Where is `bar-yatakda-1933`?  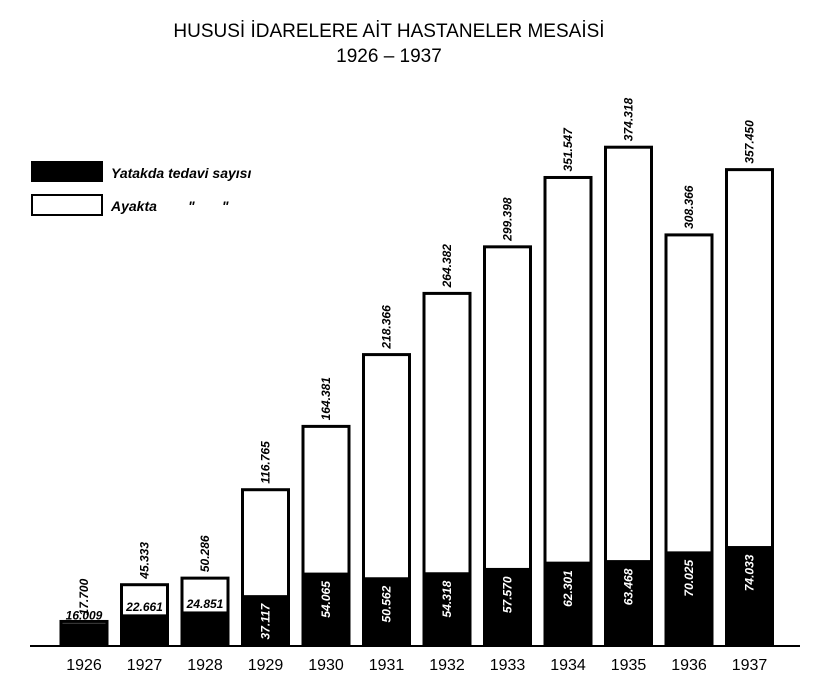 bar-yatakda-1933 is located at coordinates (507, 606).